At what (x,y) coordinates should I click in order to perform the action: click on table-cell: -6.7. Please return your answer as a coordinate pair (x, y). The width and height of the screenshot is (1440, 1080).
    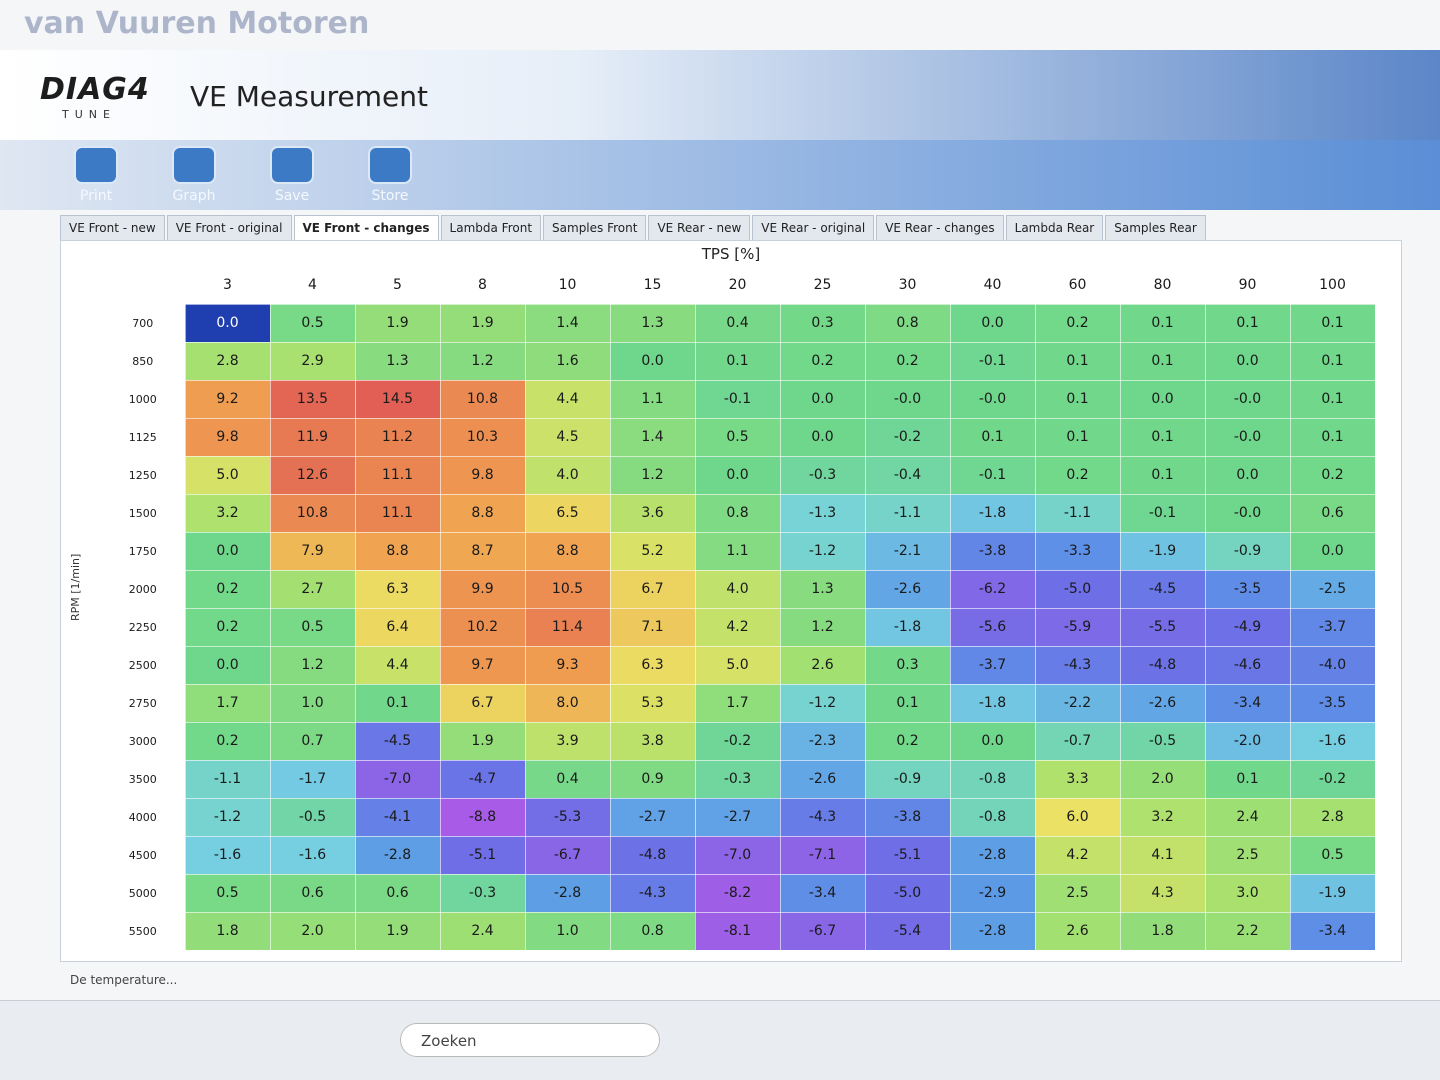
    Looking at the image, I should click on (567, 855).